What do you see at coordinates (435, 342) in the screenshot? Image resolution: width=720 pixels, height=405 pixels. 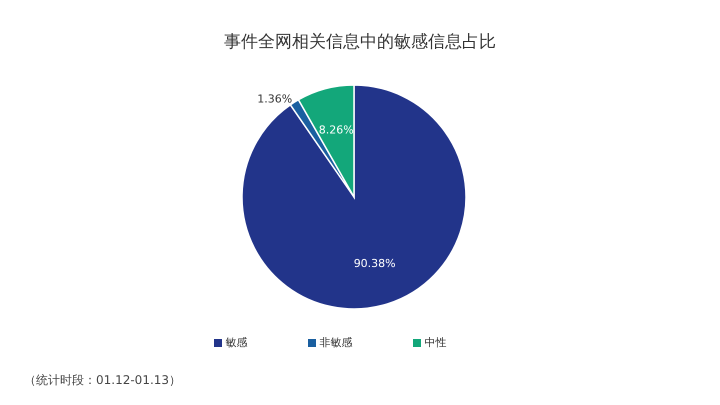 I see `legend-label: 中性` at bounding box center [435, 342].